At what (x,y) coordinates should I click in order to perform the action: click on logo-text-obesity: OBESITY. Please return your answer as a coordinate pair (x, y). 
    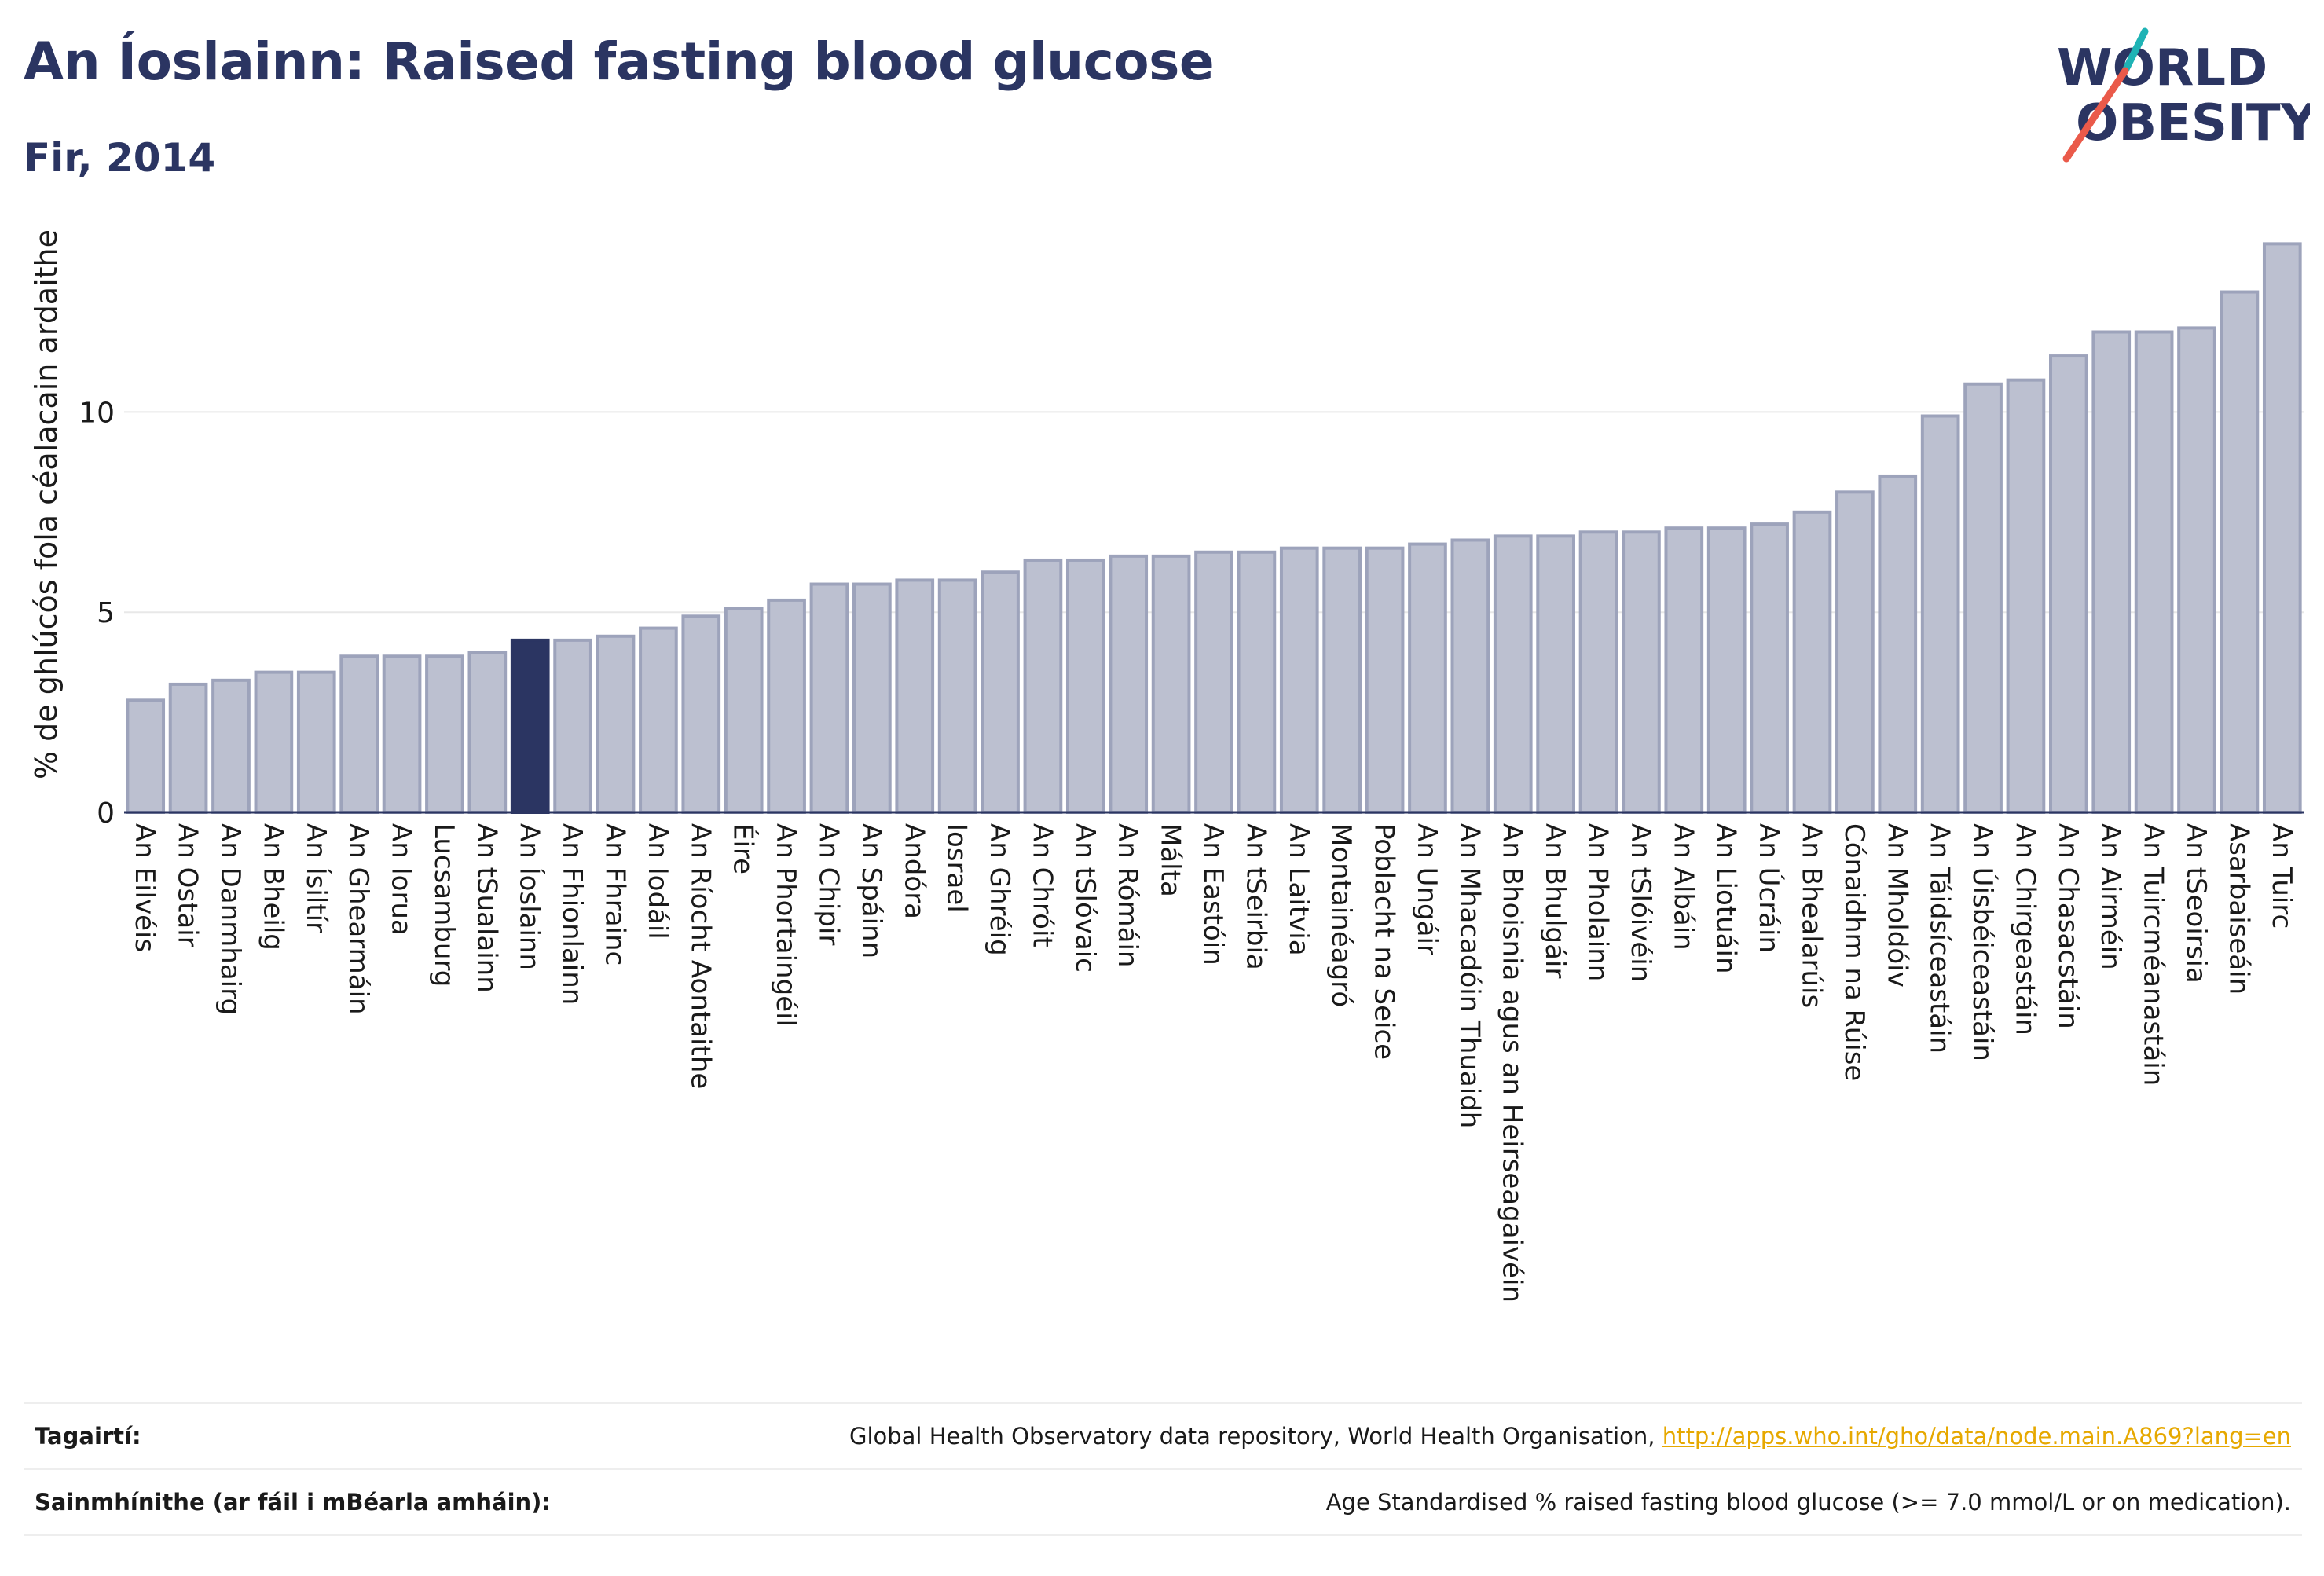
    Looking at the image, I should click on (2193, 123).